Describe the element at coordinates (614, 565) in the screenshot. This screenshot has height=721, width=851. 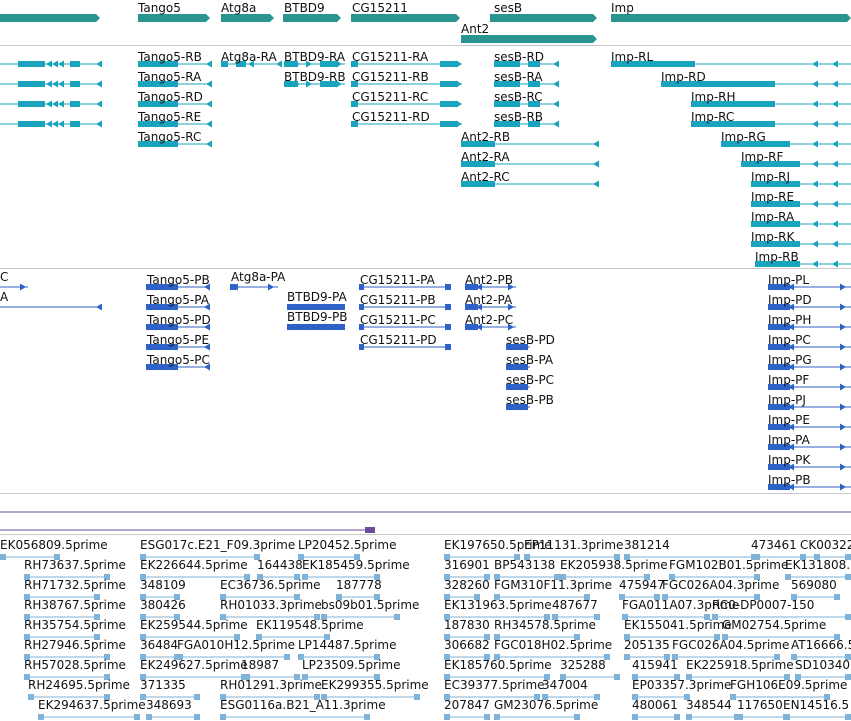
I see `est-label: EK205938.5prime` at that location.